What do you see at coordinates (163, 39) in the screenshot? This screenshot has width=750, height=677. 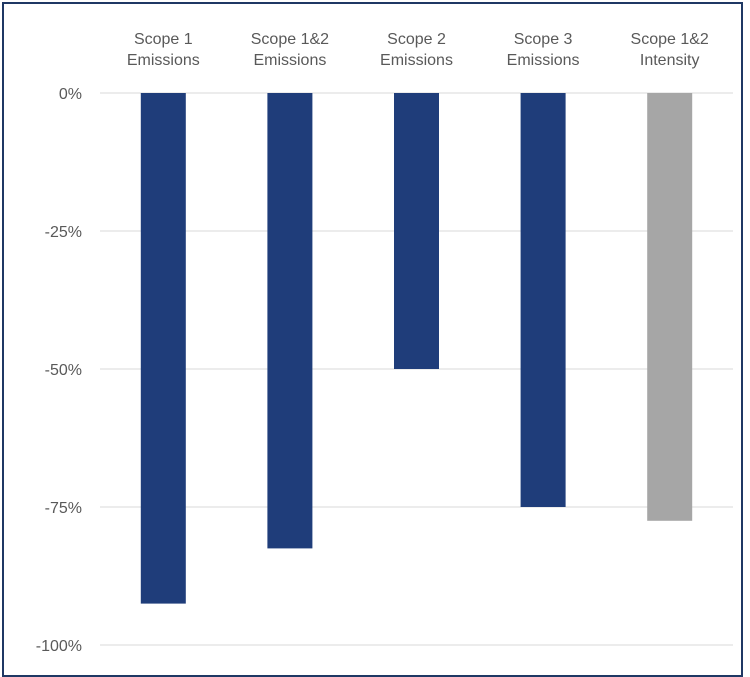 I see `category-label-line: Scope 1` at bounding box center [163, 39].